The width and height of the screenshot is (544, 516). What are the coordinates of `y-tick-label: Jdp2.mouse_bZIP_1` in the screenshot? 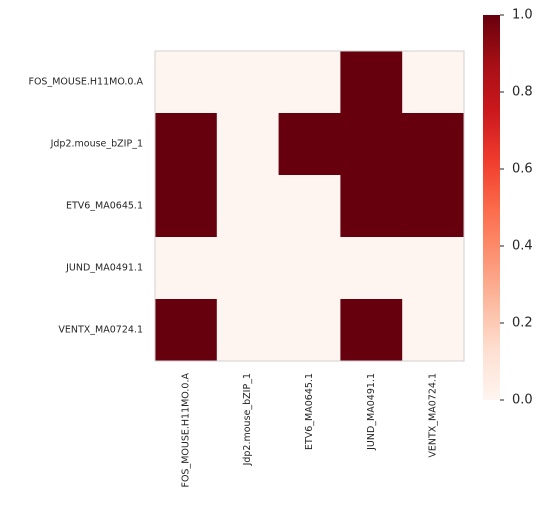 It's located at (96, 144).